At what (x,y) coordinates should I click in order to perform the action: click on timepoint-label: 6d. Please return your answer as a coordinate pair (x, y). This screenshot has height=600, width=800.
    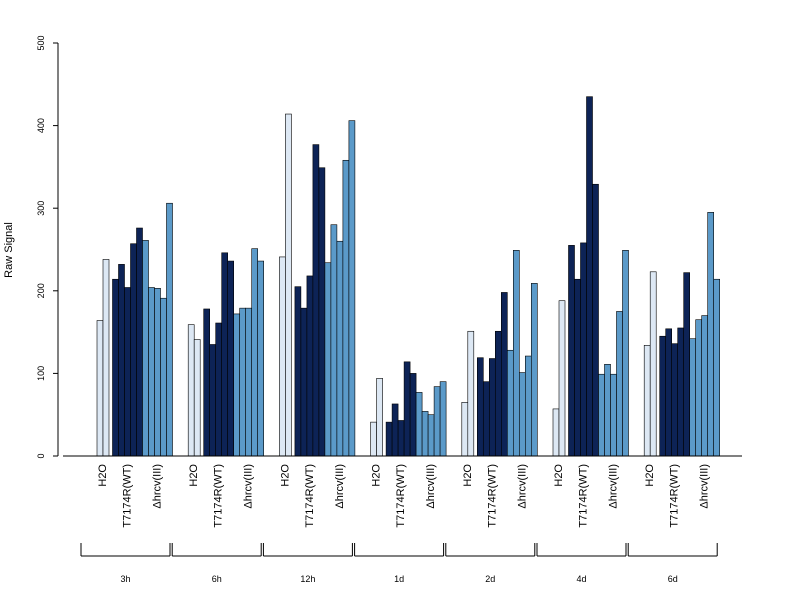
    Looking at the image, I should click on (673, 579).